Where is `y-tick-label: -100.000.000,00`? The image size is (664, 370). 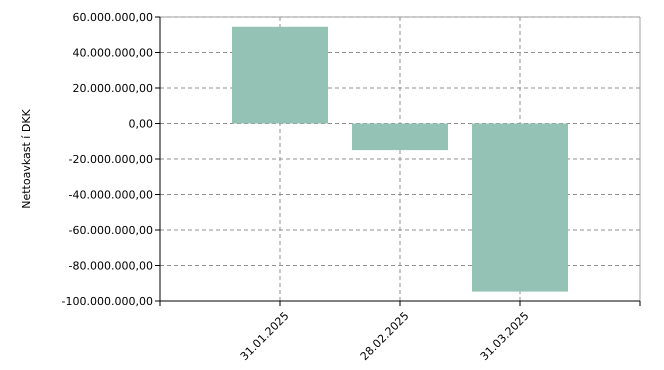
y-tick-label: -100.000.000,00 is located at coordinates (107, 301).